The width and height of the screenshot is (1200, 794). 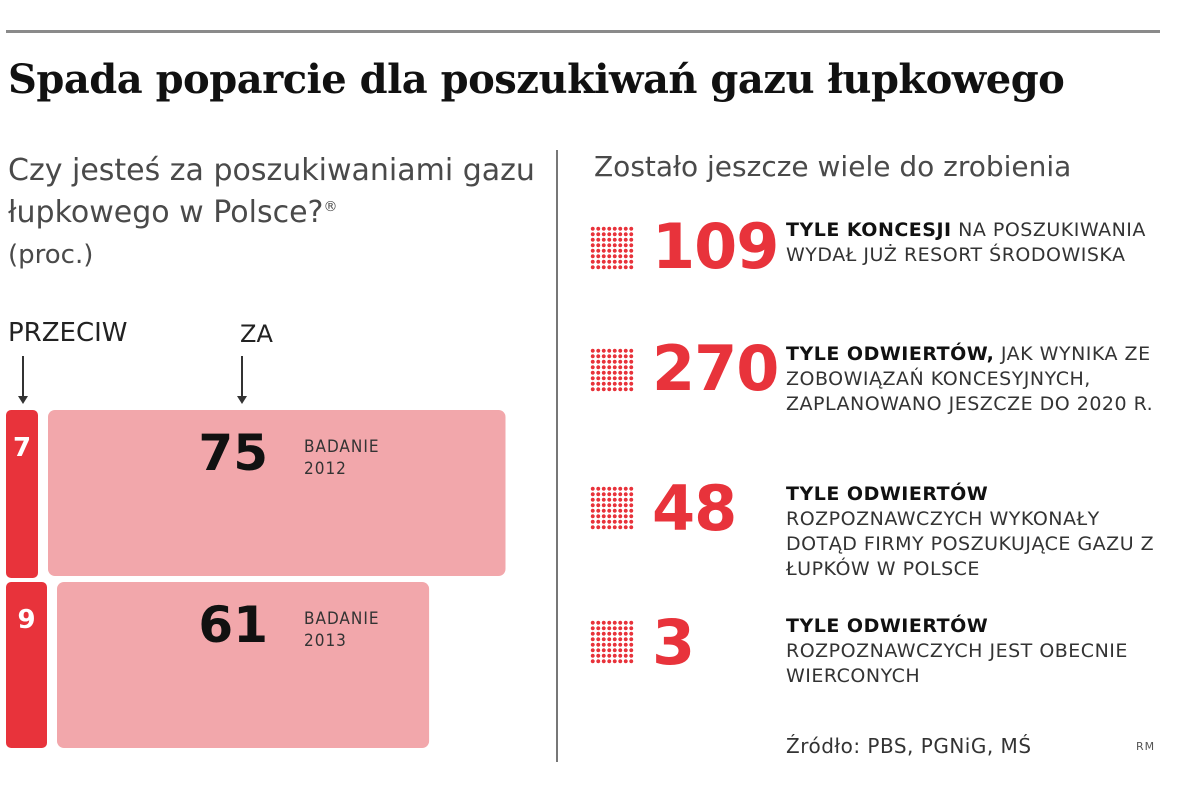 I want to click on value-label-for: 61, so click(x=233, y=625).